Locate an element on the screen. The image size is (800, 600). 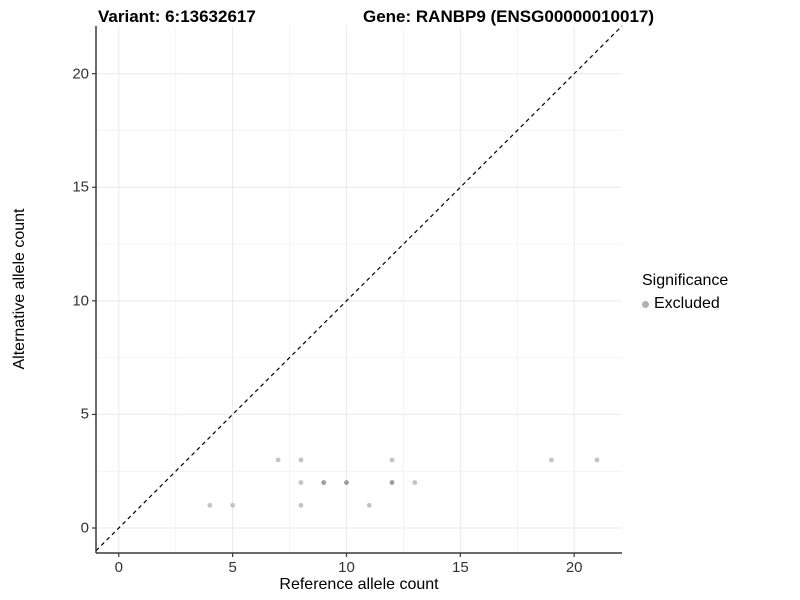
variant-title: Variant: 6:13632617 is located at coordinates (177, 16).